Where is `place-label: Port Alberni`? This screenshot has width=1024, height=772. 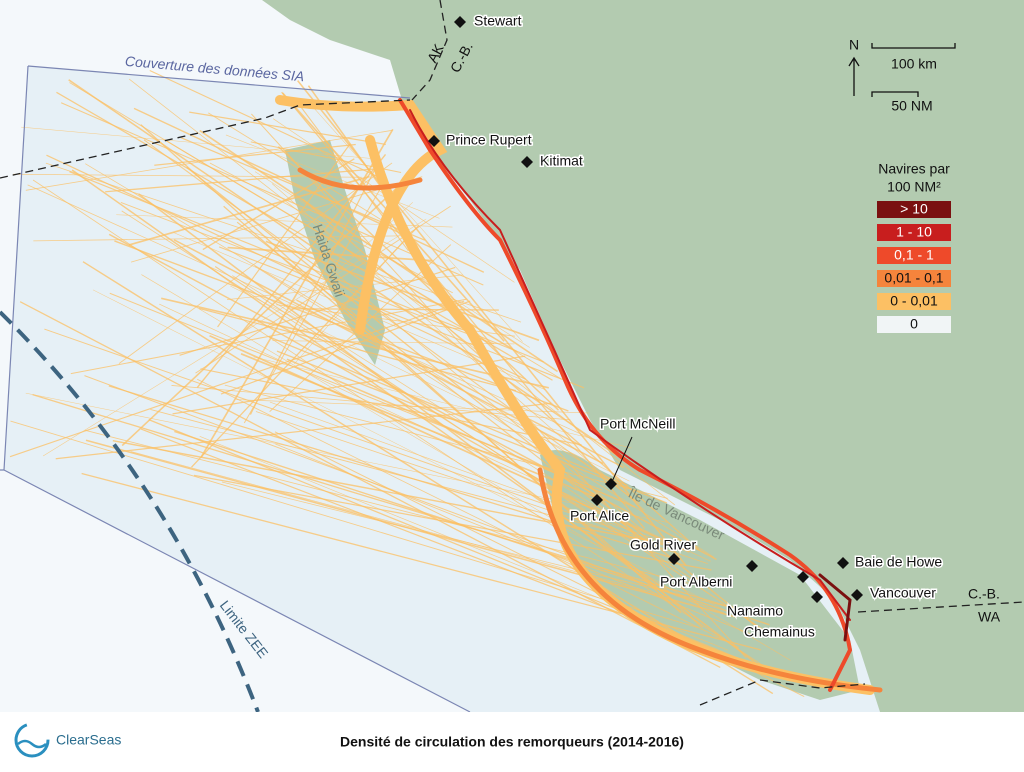 place-label: Port Alberni is located at coordinates (696, 582).